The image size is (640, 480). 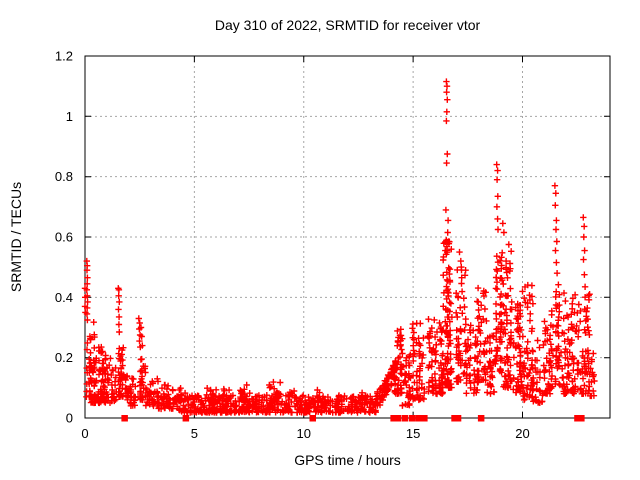 I want to click on y-tick-label: 0.6, so click(x=64, y=237).